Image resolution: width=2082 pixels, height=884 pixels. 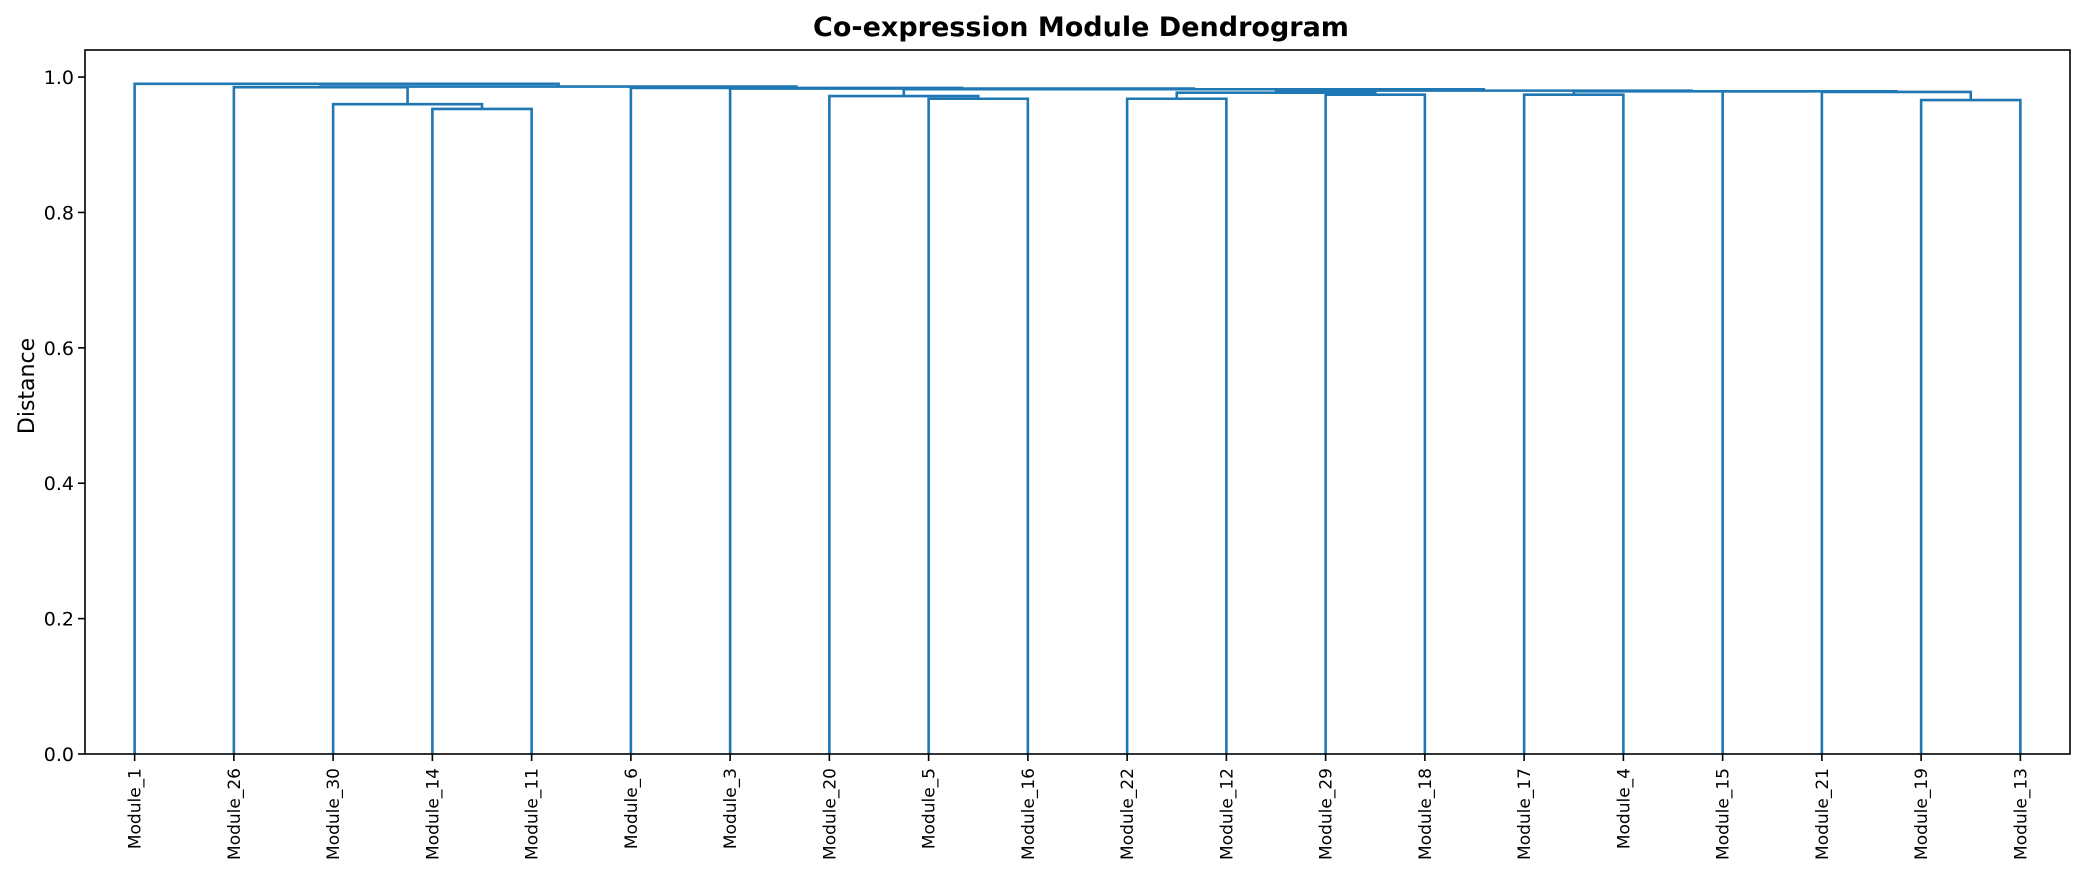 I want to click on leaf-label: Module_5, so click(x=930, y=808).